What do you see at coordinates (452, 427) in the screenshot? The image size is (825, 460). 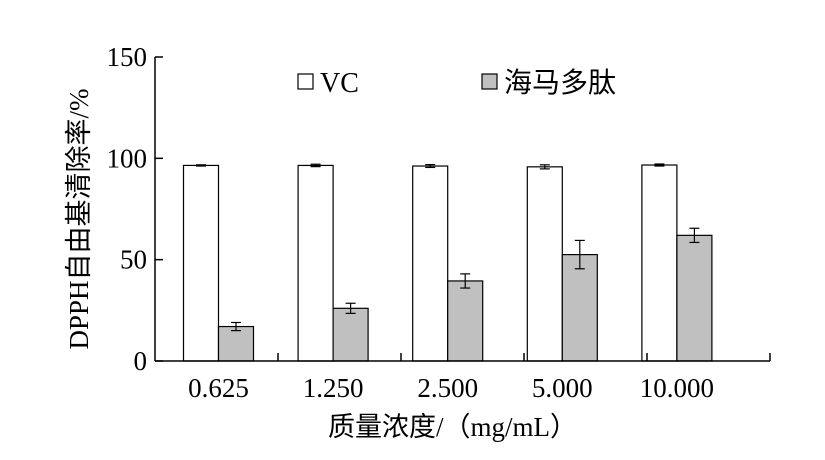 I see `x-axis-title: 质量浓度/（mg/mL）` at bounding box center [452, 427].